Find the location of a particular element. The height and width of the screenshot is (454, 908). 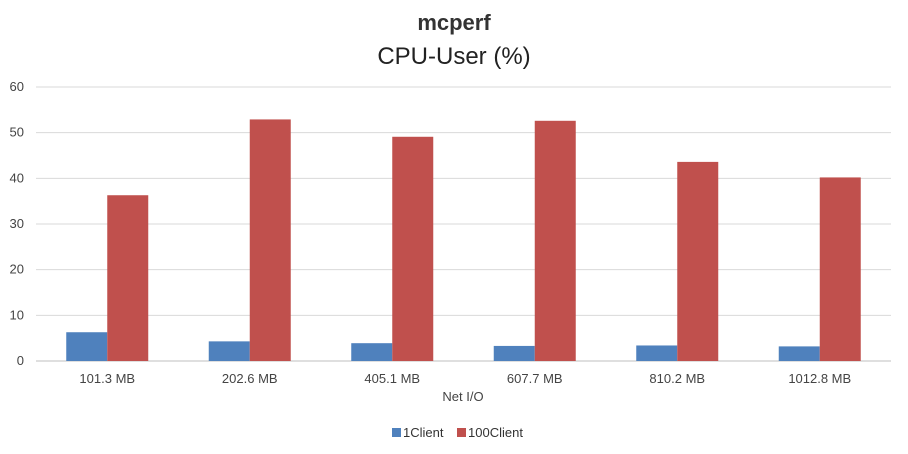

x-tick-label: 1012.8 MB is located at coordinates (819, 378).